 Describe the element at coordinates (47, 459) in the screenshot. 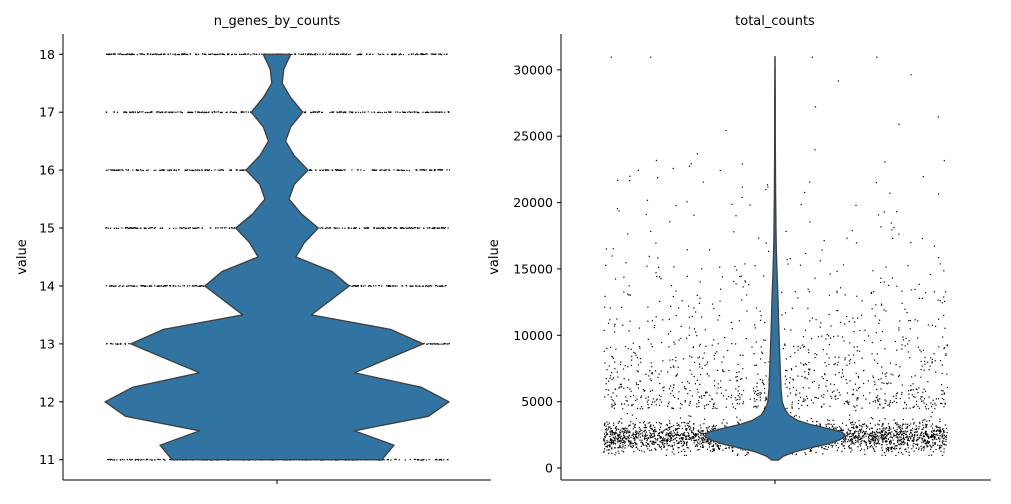

I see `y-tick-label: 11` at that location.